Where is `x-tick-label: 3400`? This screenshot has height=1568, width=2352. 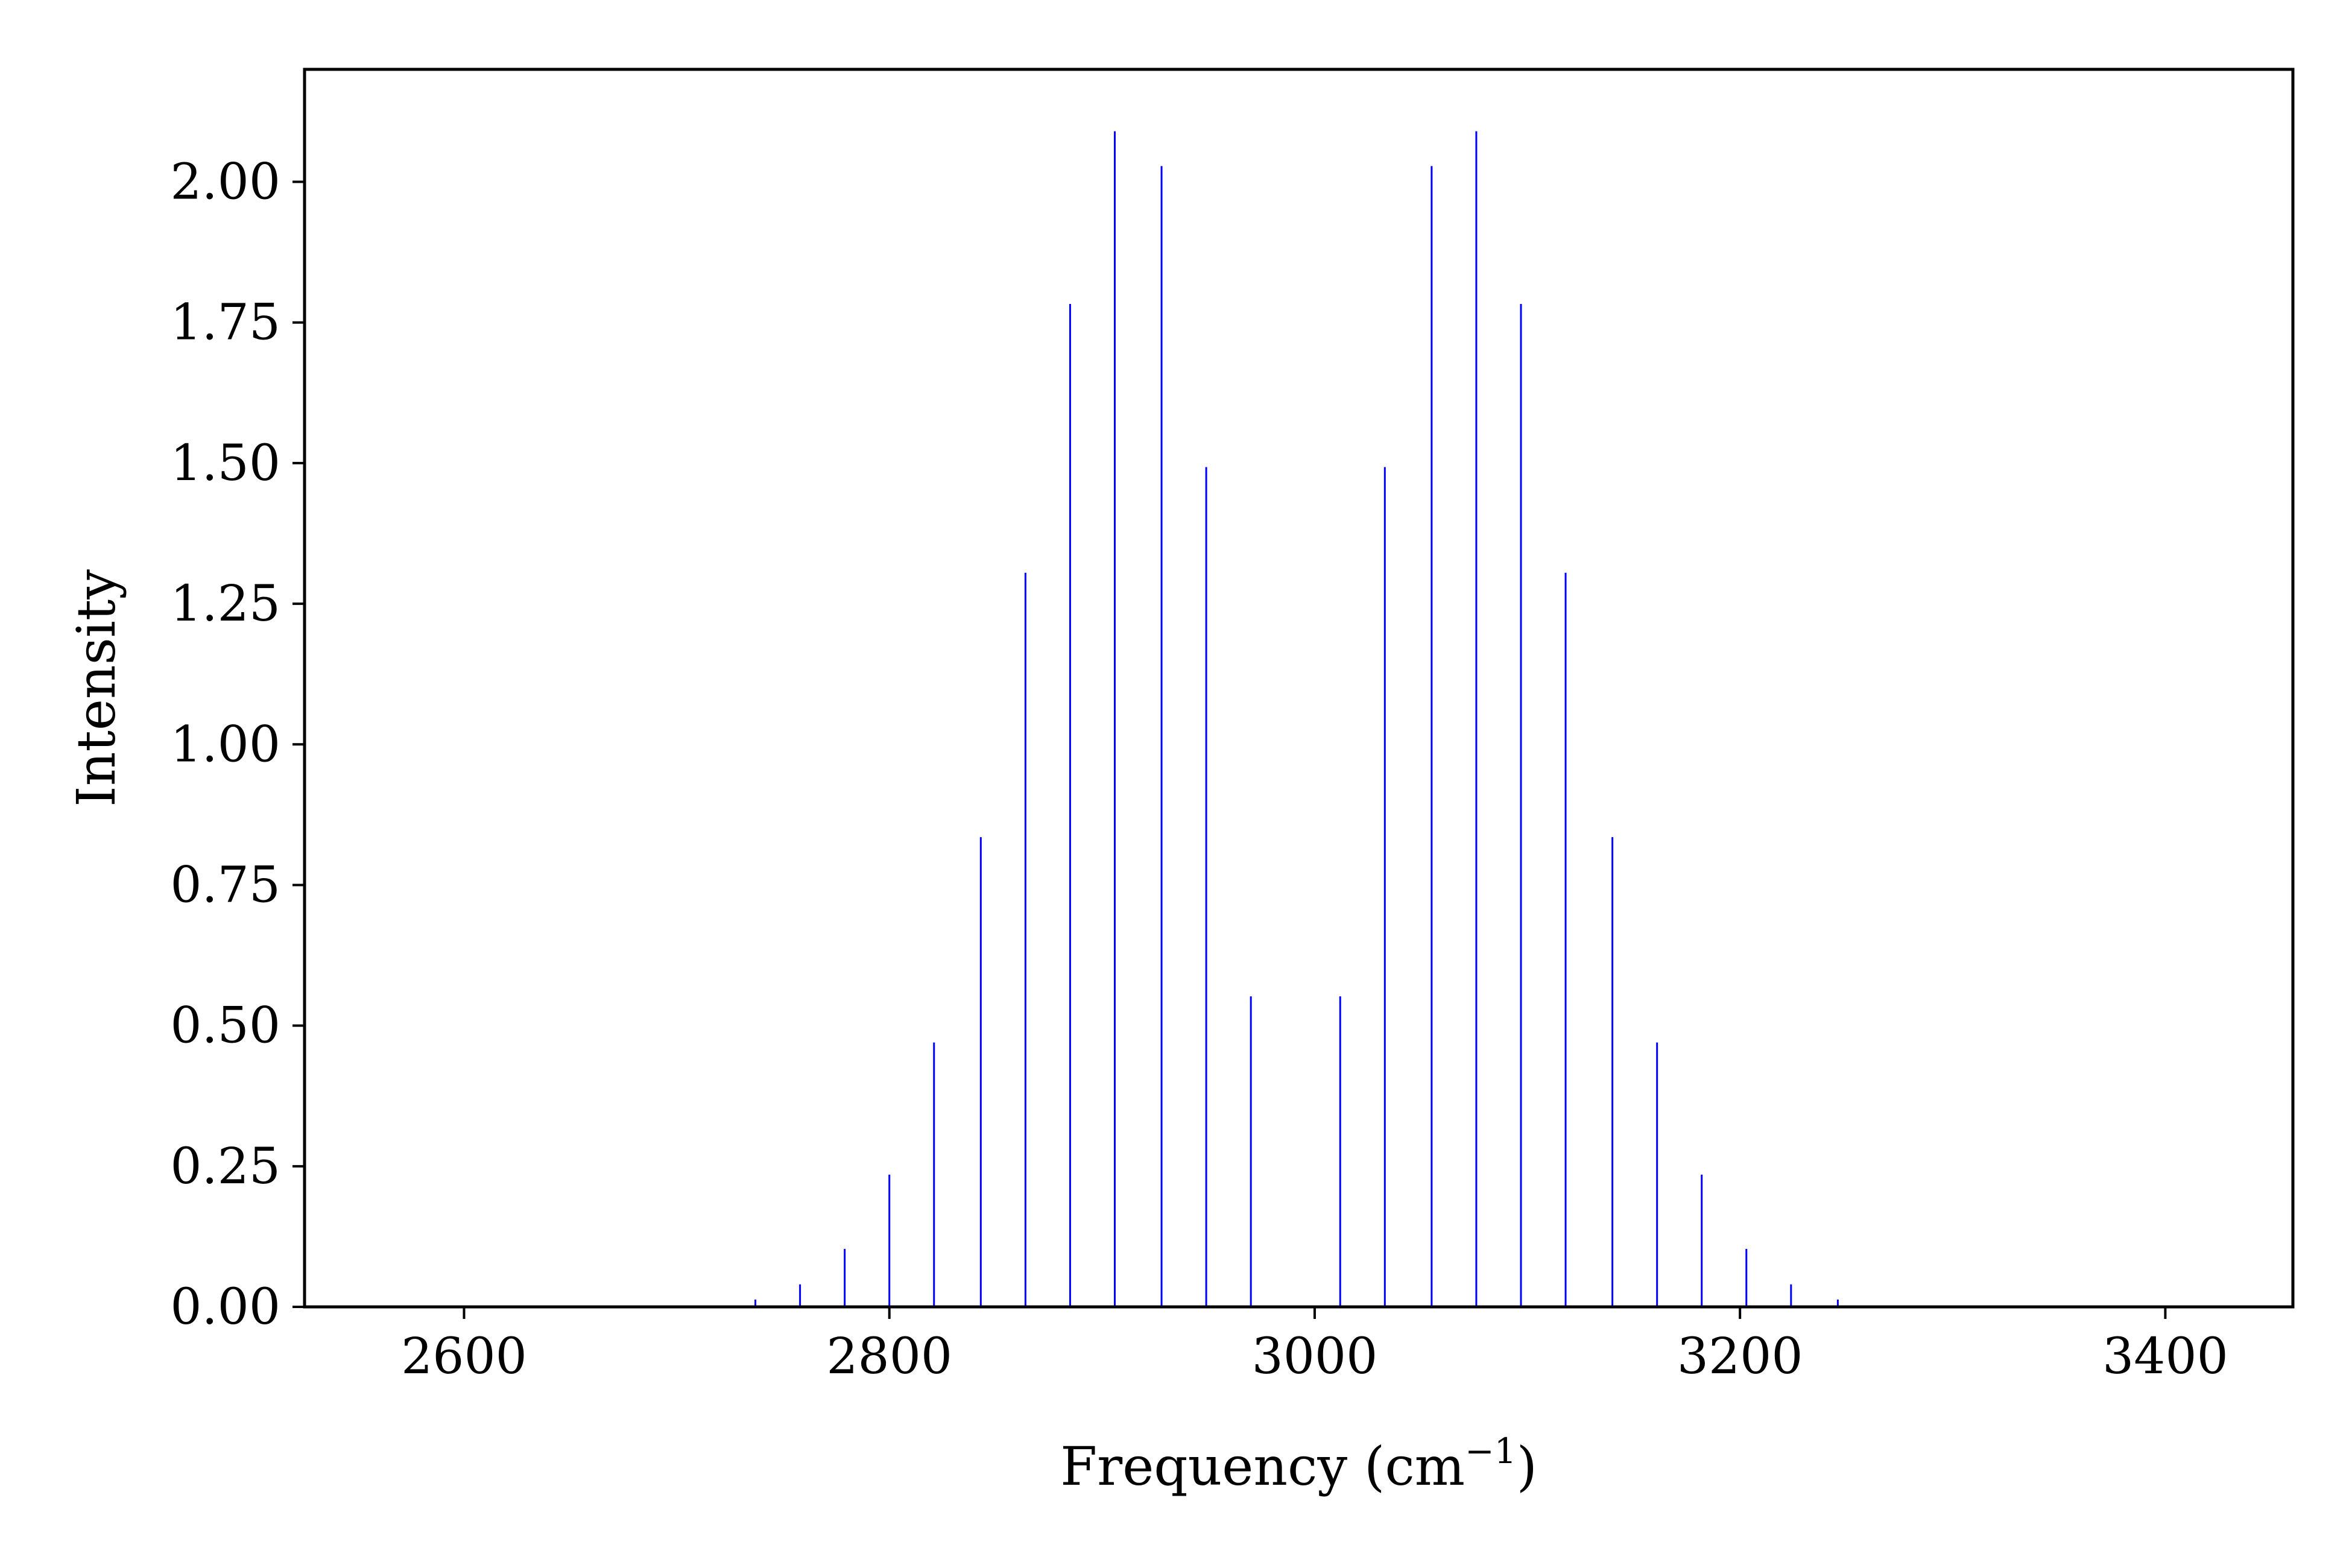
x-tick-label: 3400 is located at coordinates (2165, 1356).